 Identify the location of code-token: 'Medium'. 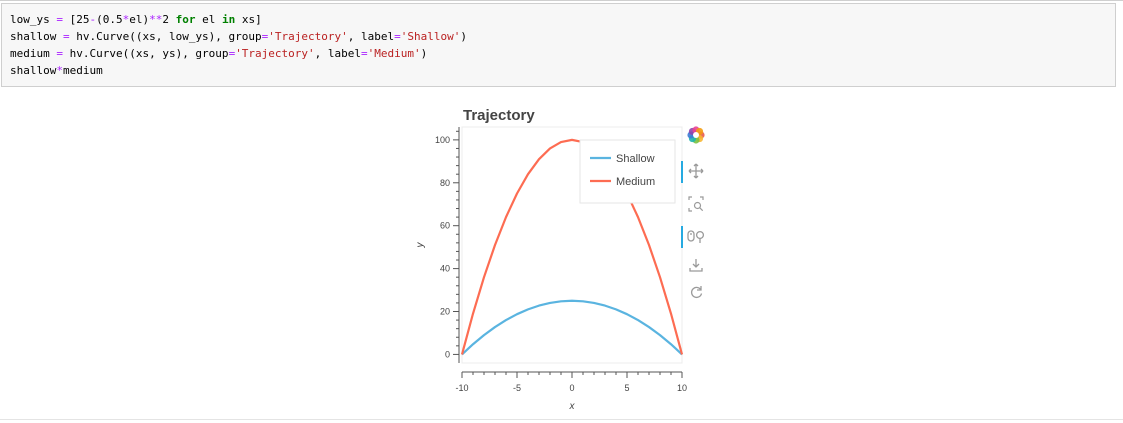
(394, 53).